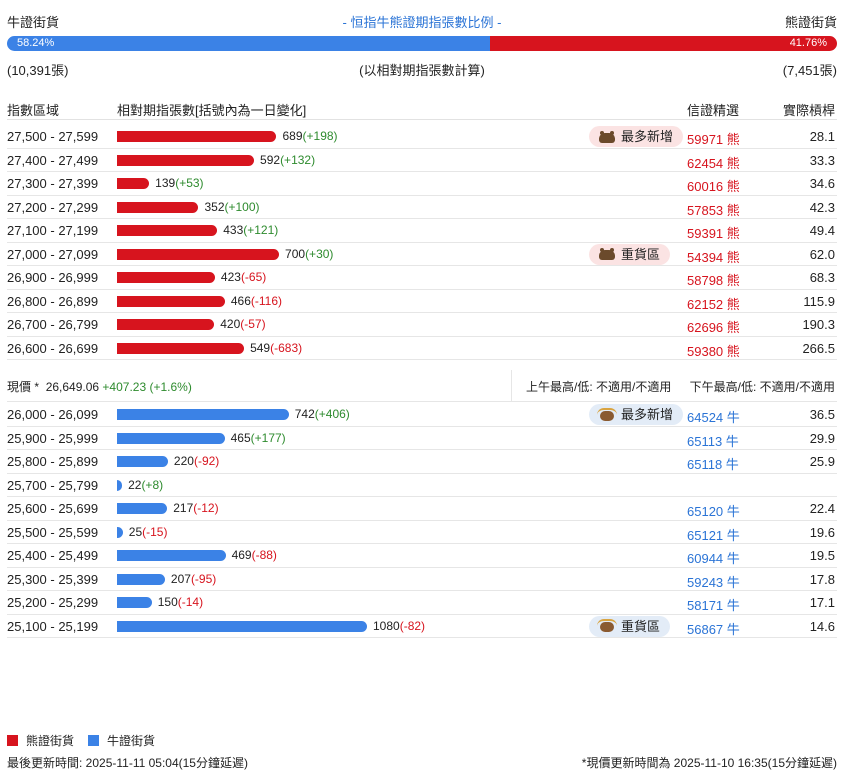 This screenshot has width=849, height=783. I want to click on effective-leverage: 42.3, so click(822, 207).